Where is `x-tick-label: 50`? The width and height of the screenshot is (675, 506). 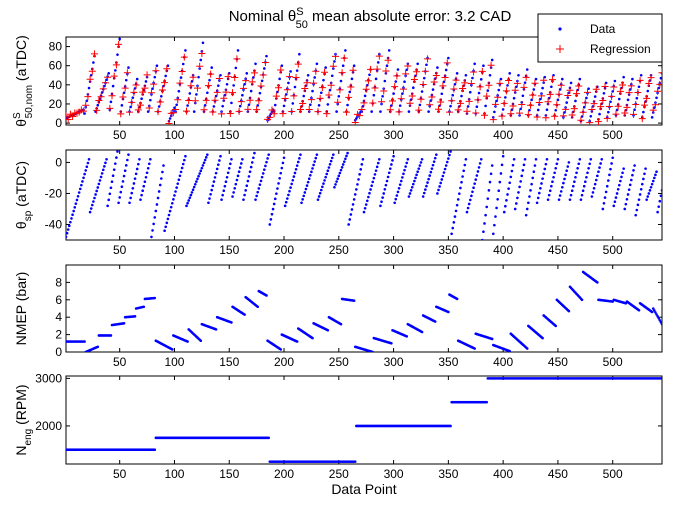 x-tick-label: 50 is located at coordinates (120, 474).